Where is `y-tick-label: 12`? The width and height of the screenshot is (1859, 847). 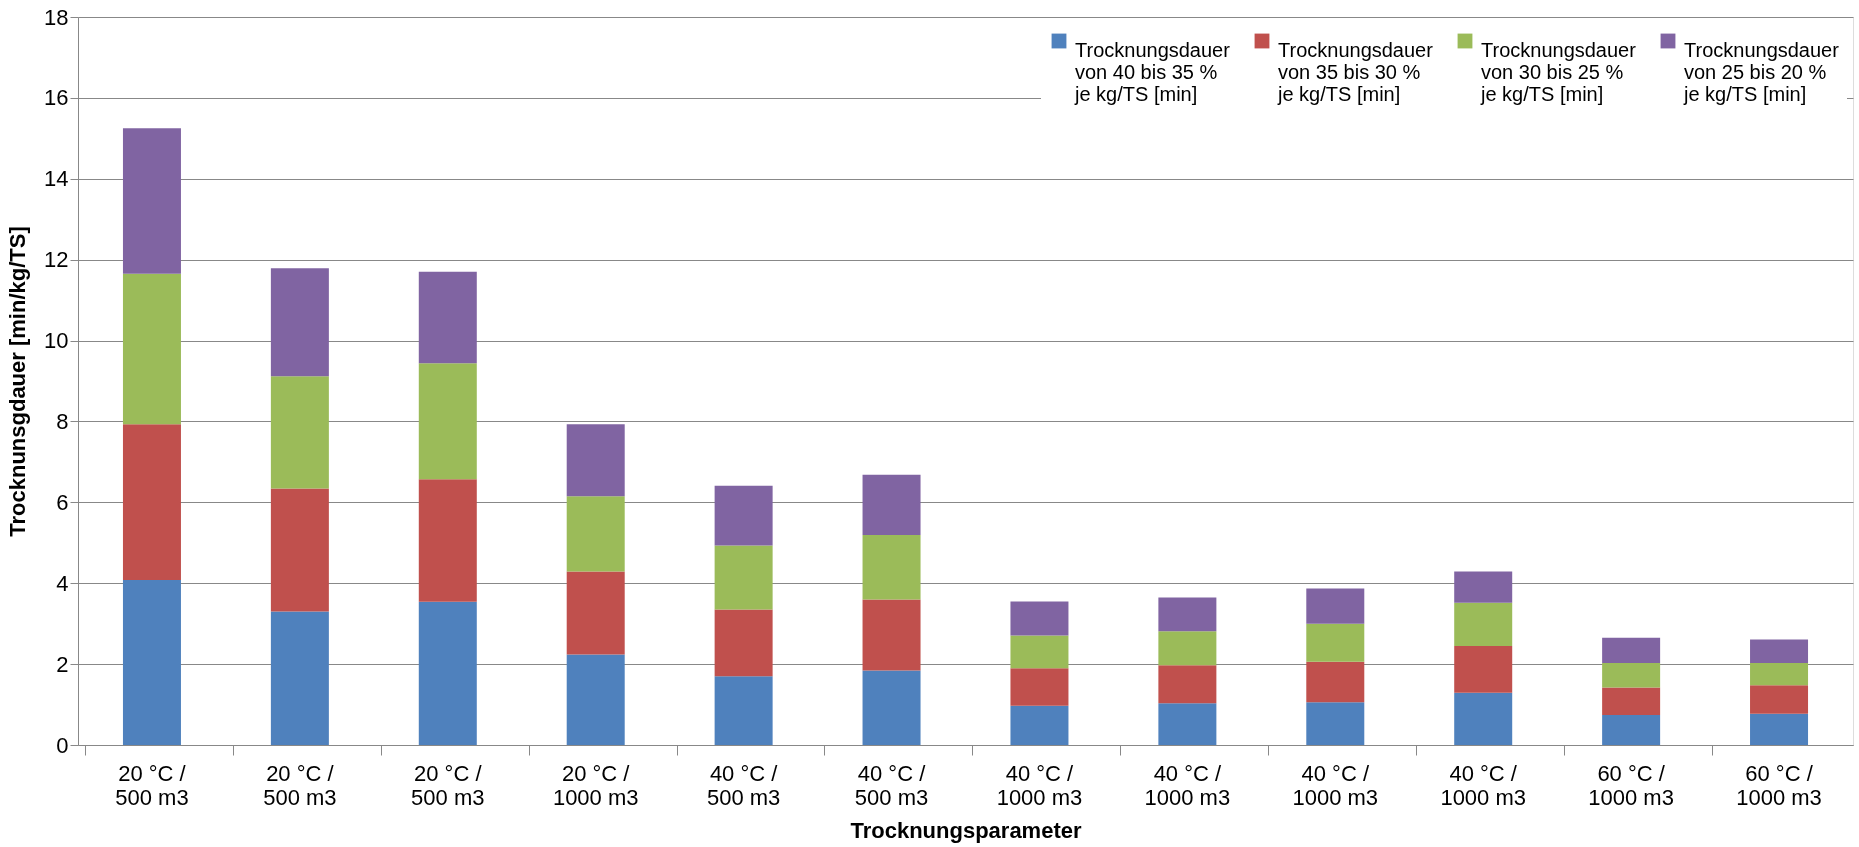
y-tick-label: 12 is located at coordinates (56, 260).